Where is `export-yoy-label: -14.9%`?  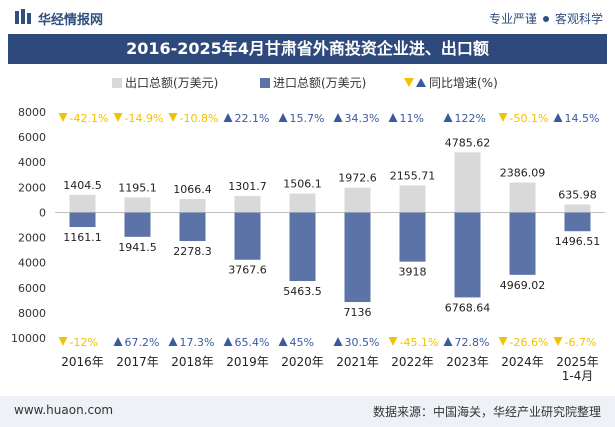 export-yoy-label: -14.9% is located at coordinates (144, 118).